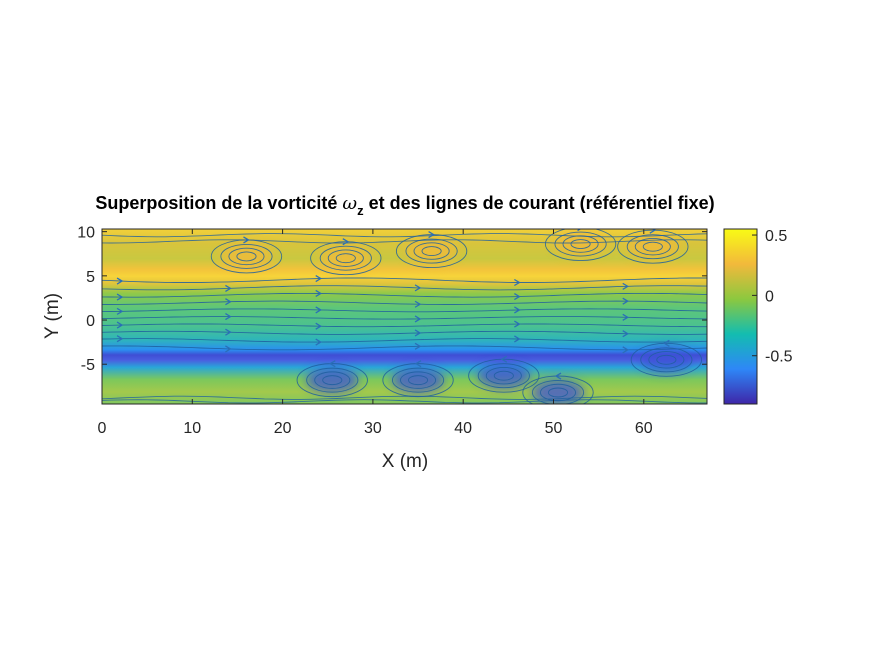 This screenshot has height=656, width=875. Describe the element at coordinates (769, 296) in the screenshot. I see `colorbar-tick-label: 0` at that location.